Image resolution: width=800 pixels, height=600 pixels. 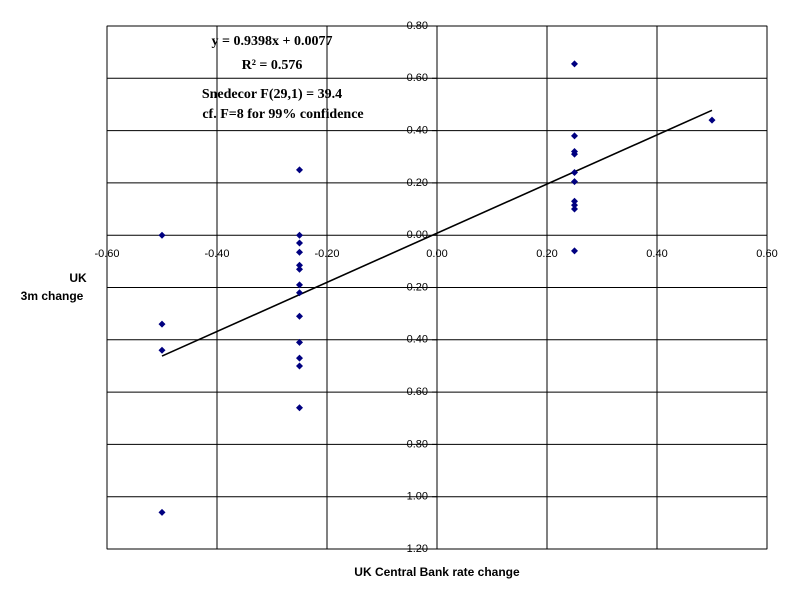 What do you see at coordinates (436, 254) in the screenshot?
I see `x-tick-label: 0.00` at bounding box center [436, 254].